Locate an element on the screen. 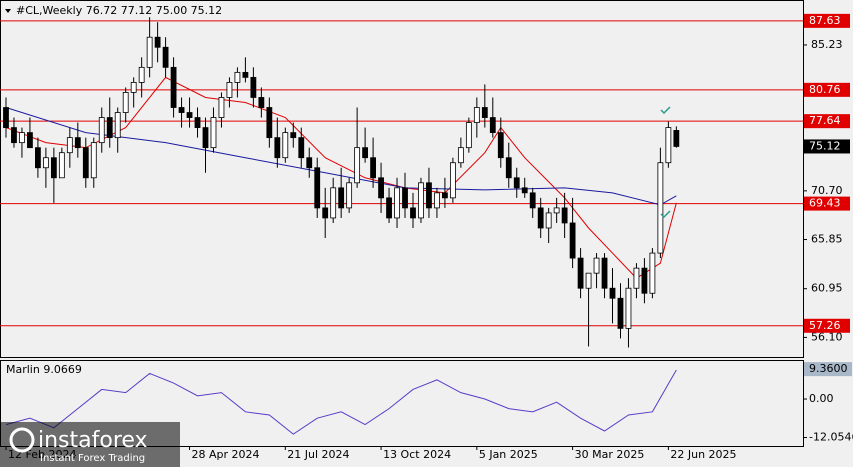 This screenshot has height=467, width=853. price-tag is located at coordinates (827, 146).